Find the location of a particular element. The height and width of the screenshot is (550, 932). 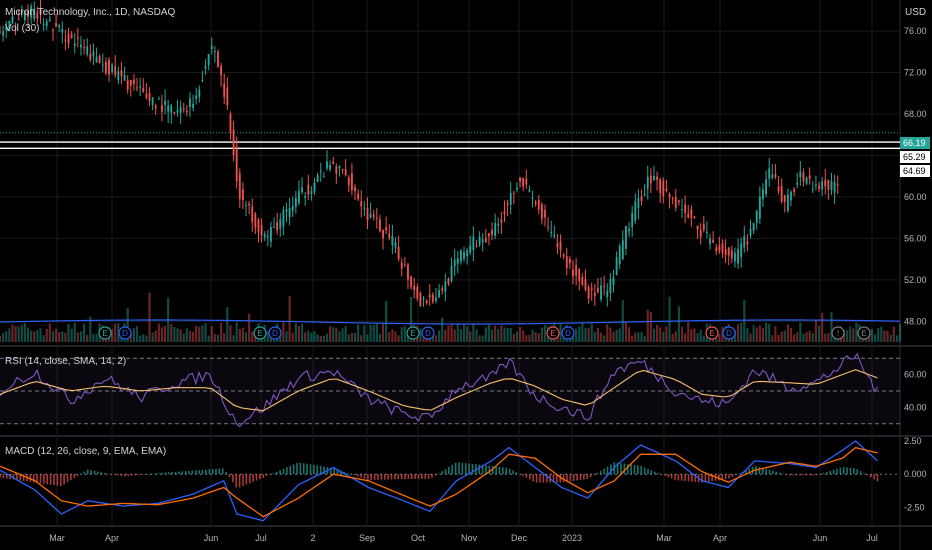

price-tick-label: 56.00 is located at coordinates (915, 238).